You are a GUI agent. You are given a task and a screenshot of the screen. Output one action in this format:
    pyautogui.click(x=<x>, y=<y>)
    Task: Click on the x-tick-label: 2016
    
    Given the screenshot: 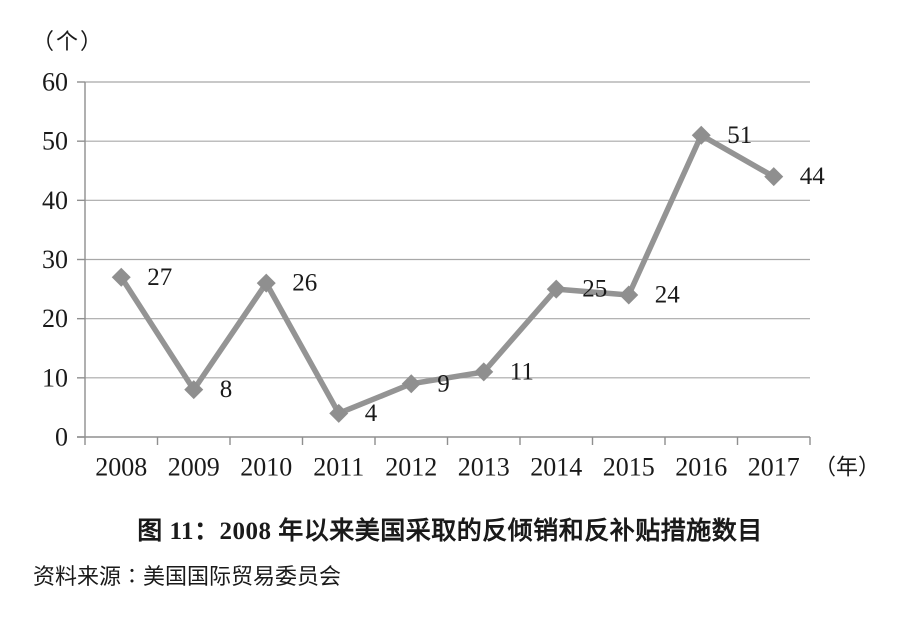 What is the action you would take?
    pyautogui.click(x=701, y=467)
    